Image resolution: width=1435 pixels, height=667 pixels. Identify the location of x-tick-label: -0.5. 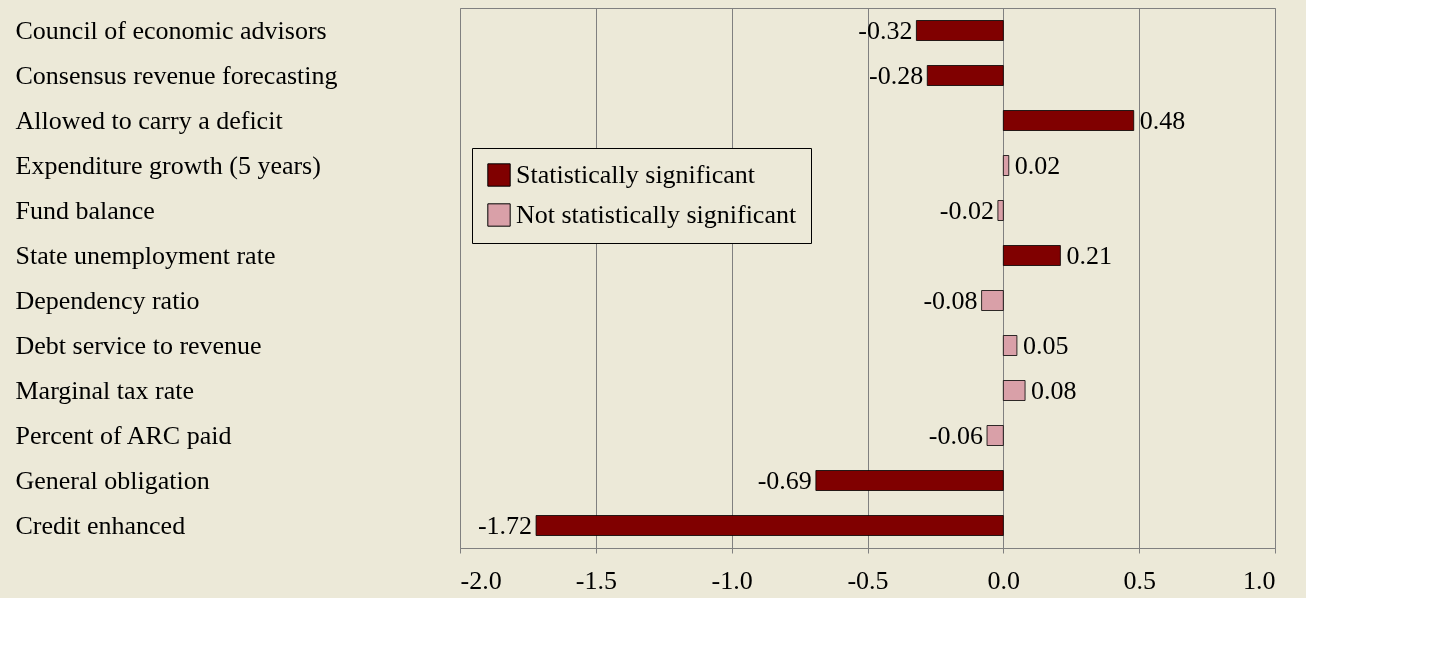
(868, 580).